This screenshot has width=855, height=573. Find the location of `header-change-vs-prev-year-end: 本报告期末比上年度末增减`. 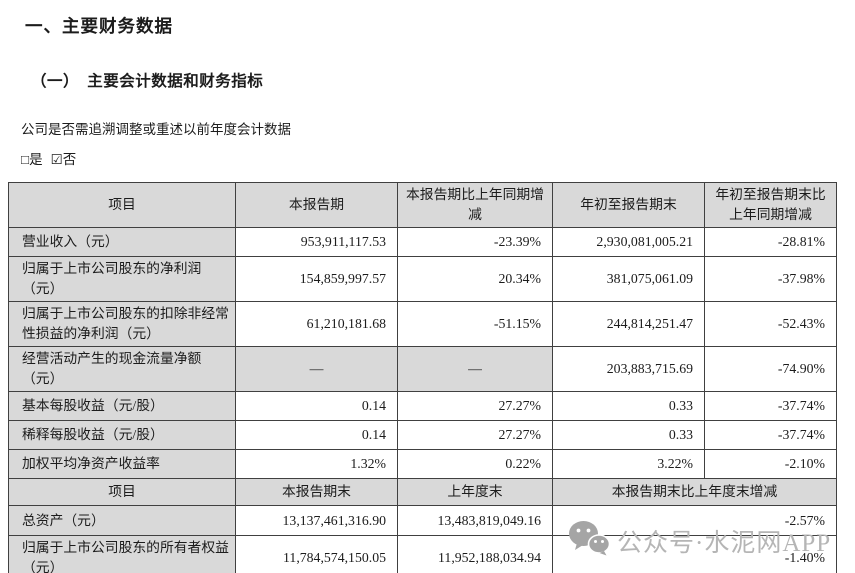

header-change-vs-prev-year-end: 本报告期末比上年度末增减 is located at coordinates (694, 492).